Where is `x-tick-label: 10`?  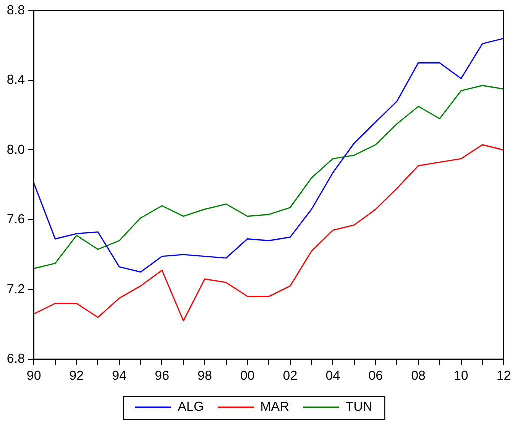
x-tick-label: 10 is located at coordinates (461, 375).